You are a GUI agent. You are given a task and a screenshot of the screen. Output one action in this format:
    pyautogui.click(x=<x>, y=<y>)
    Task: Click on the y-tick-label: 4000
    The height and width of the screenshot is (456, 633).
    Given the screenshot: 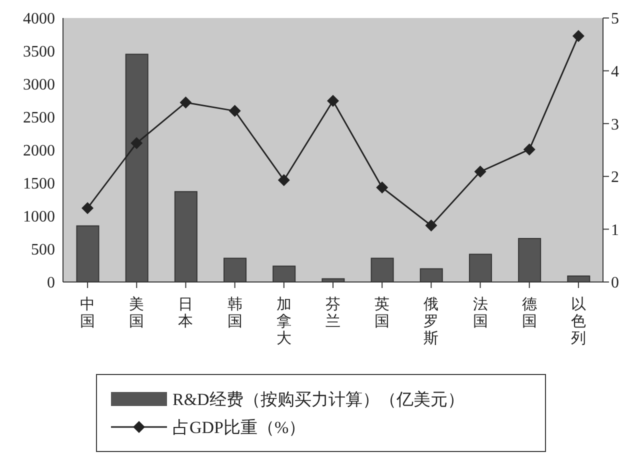 What is the action you would take?
    pyautogui.click(x=39, y=19)
    